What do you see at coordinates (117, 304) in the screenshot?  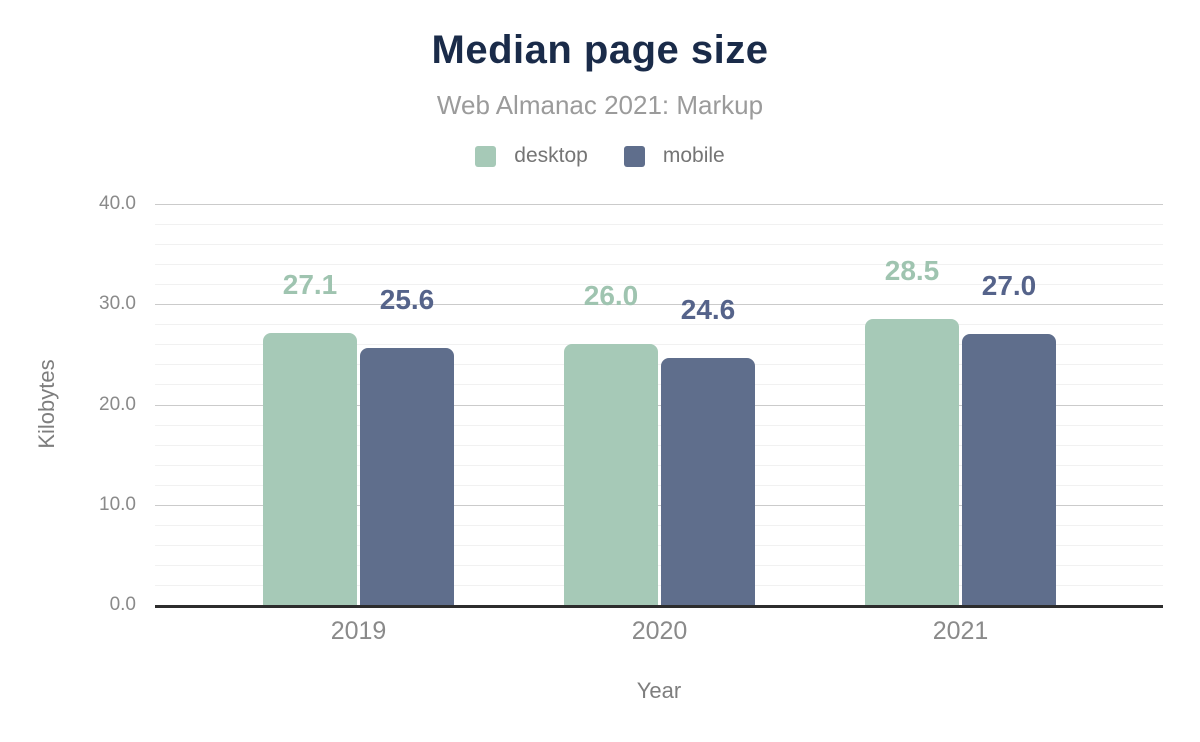 I see `y-tick-label-30.0: 30.0` at bounding box center [117, 304].